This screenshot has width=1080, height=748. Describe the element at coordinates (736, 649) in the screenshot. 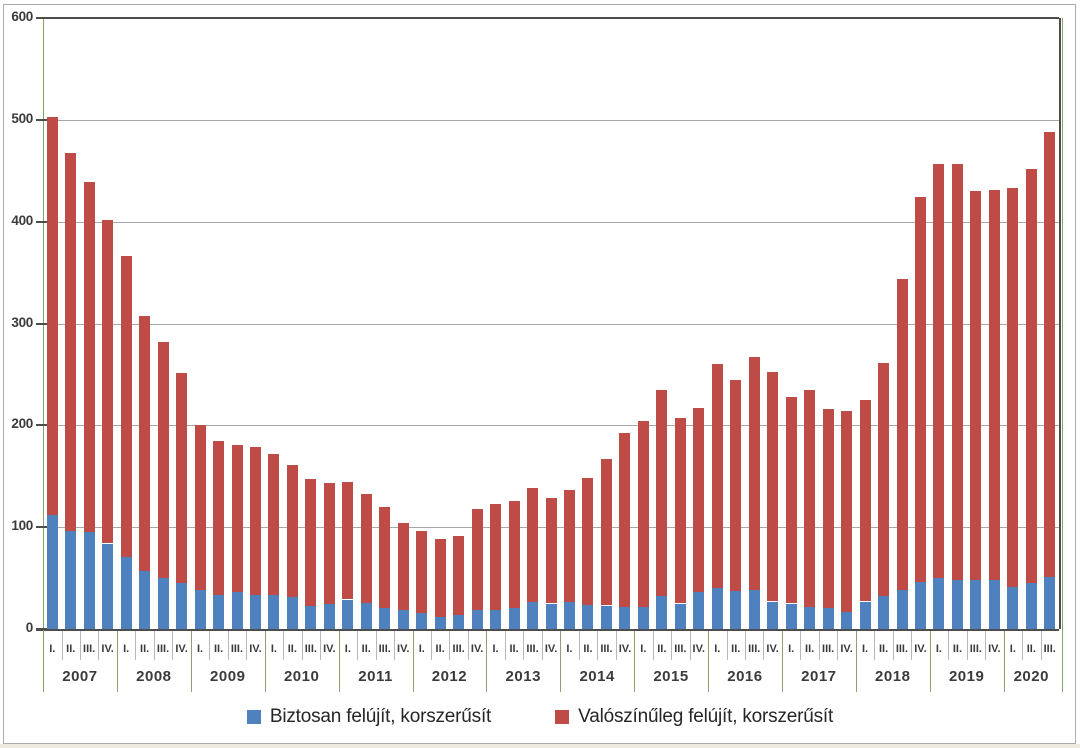

I see `x-quarter-label-2016-II.: II.` at that location.